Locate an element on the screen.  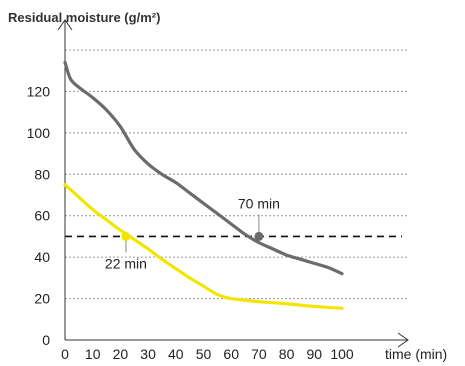
x-tick-label: 70 is located at coordinates (259, 354).